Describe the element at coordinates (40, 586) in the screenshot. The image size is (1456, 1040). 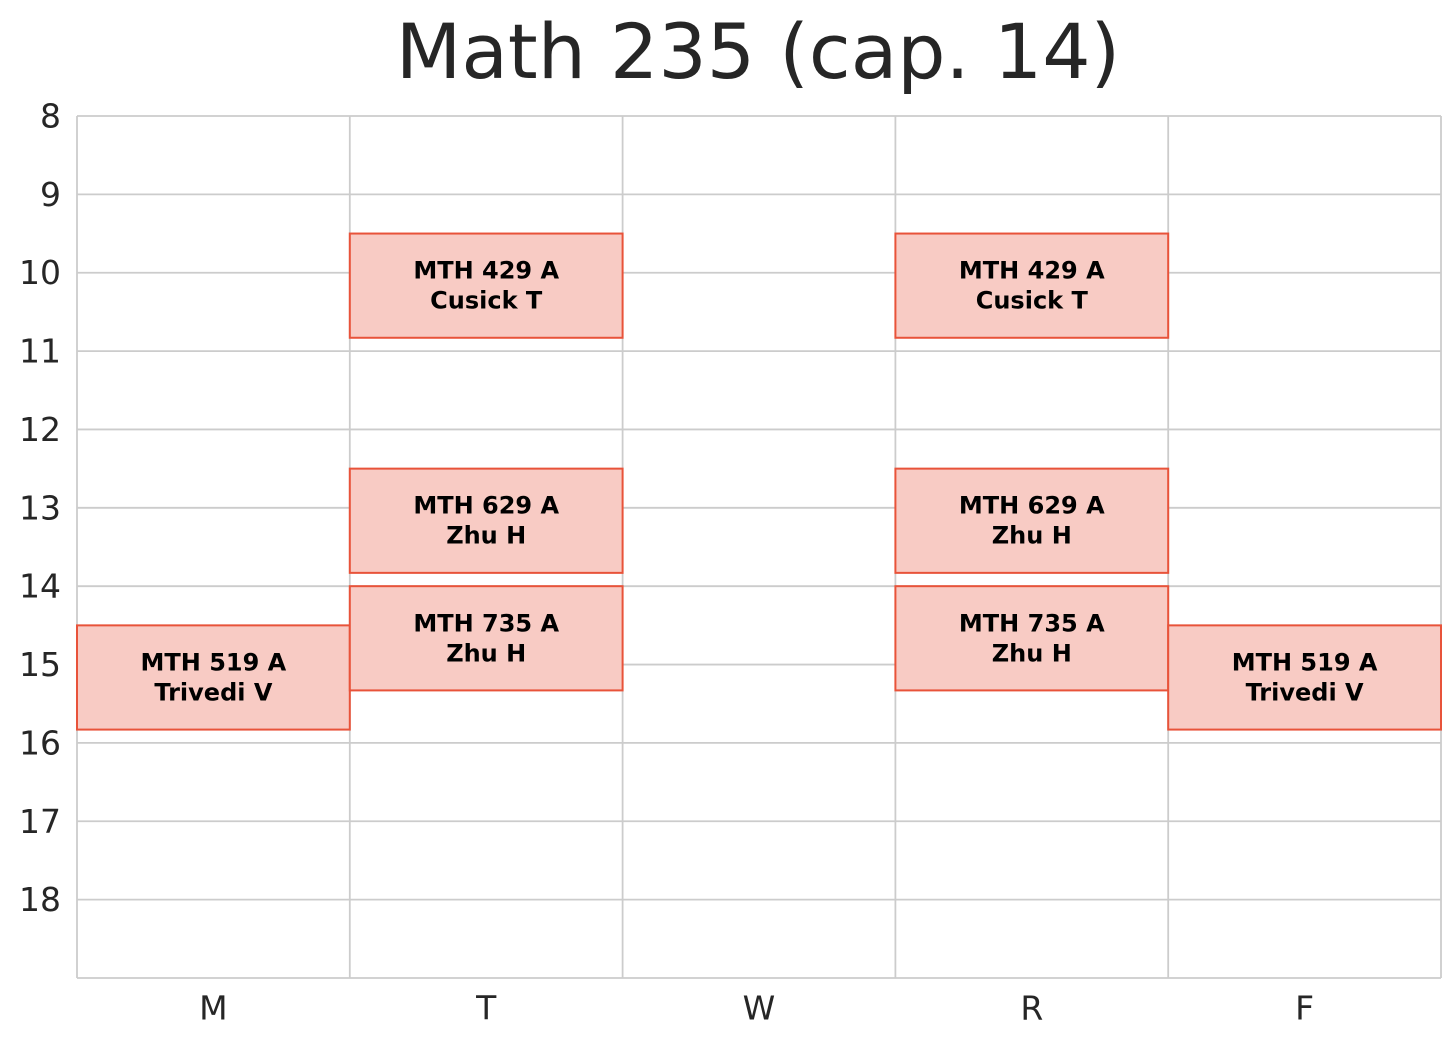
I see `y-tick-label: 14` at that location.